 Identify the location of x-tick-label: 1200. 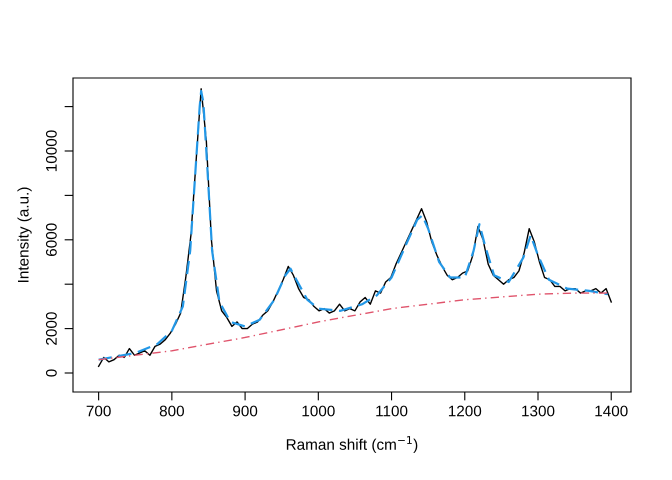
(465, 411).